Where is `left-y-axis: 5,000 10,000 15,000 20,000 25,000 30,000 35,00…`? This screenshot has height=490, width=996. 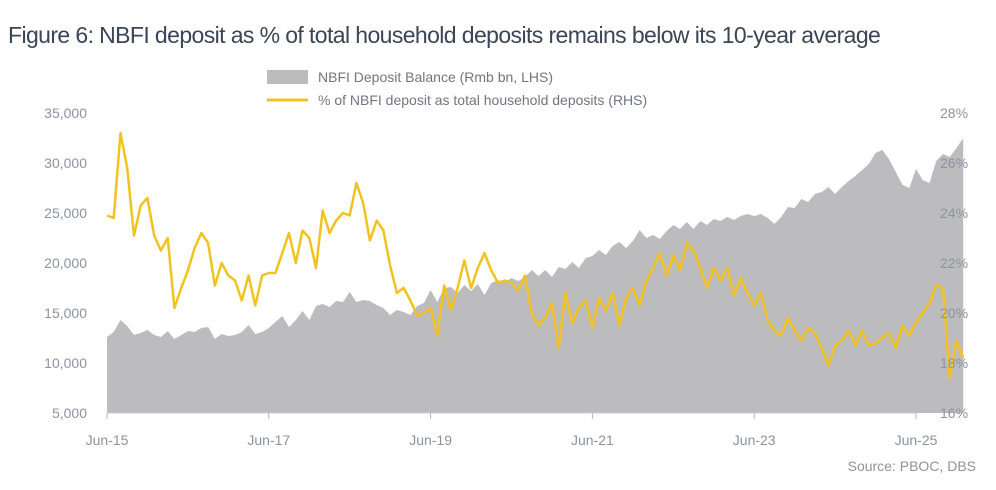
left-y-axis: 5,000 10,000 15,000 20,000 25,000 30,000 35,00… is located at coordinates (65, 263).